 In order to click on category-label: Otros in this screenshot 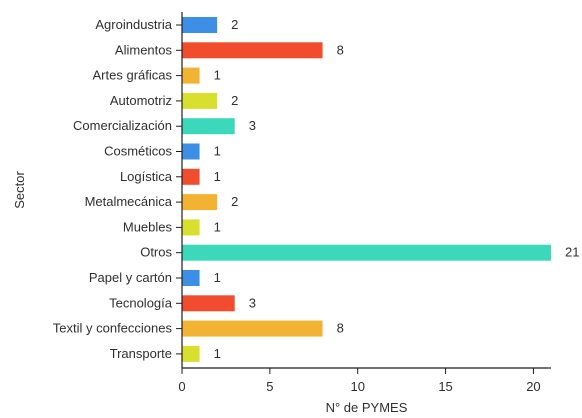, I will do `click(156, 252)`.